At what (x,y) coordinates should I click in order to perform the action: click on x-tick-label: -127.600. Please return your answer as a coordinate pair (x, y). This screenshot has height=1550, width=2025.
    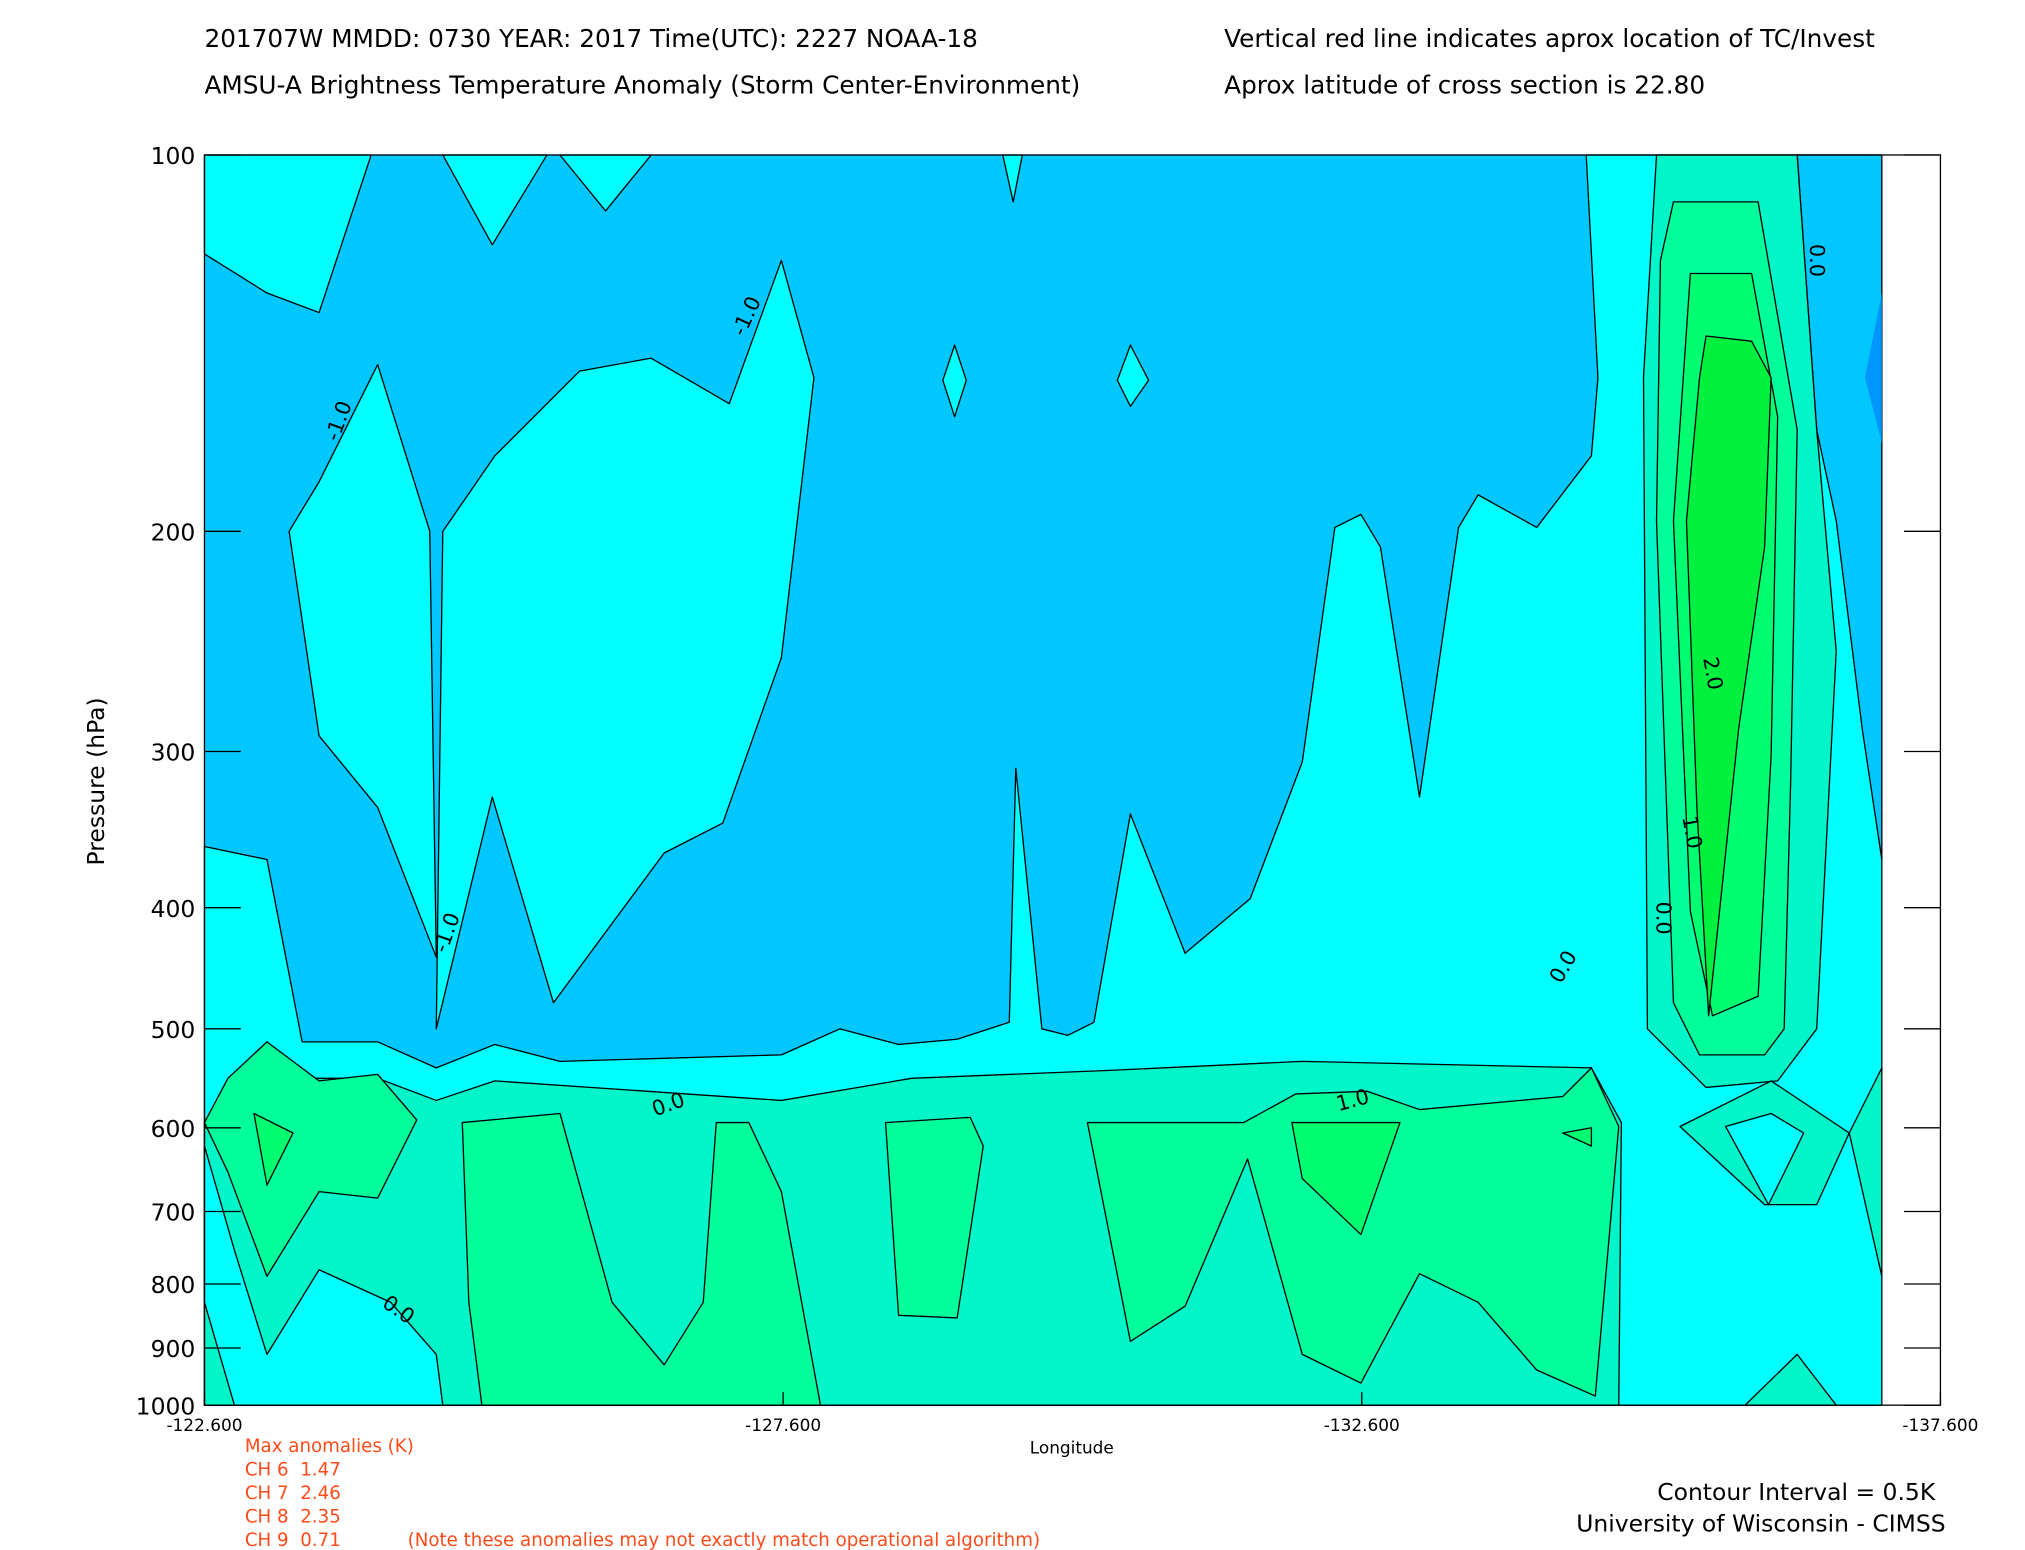
    Looking at the image, I should click on (783, 1425).